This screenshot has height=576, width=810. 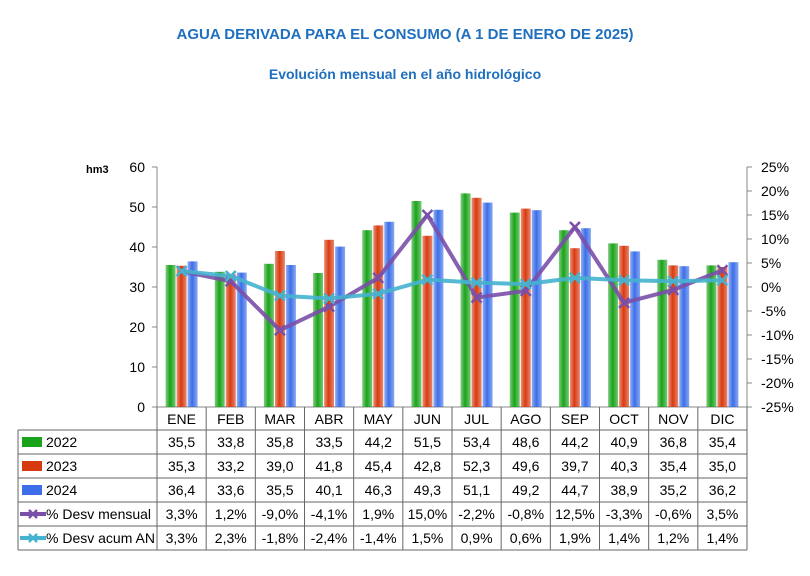 What do you see at coordinates (378, 490) in the screenshot?
I see `table-cell: 46,3` at bounding box center [378, 490].